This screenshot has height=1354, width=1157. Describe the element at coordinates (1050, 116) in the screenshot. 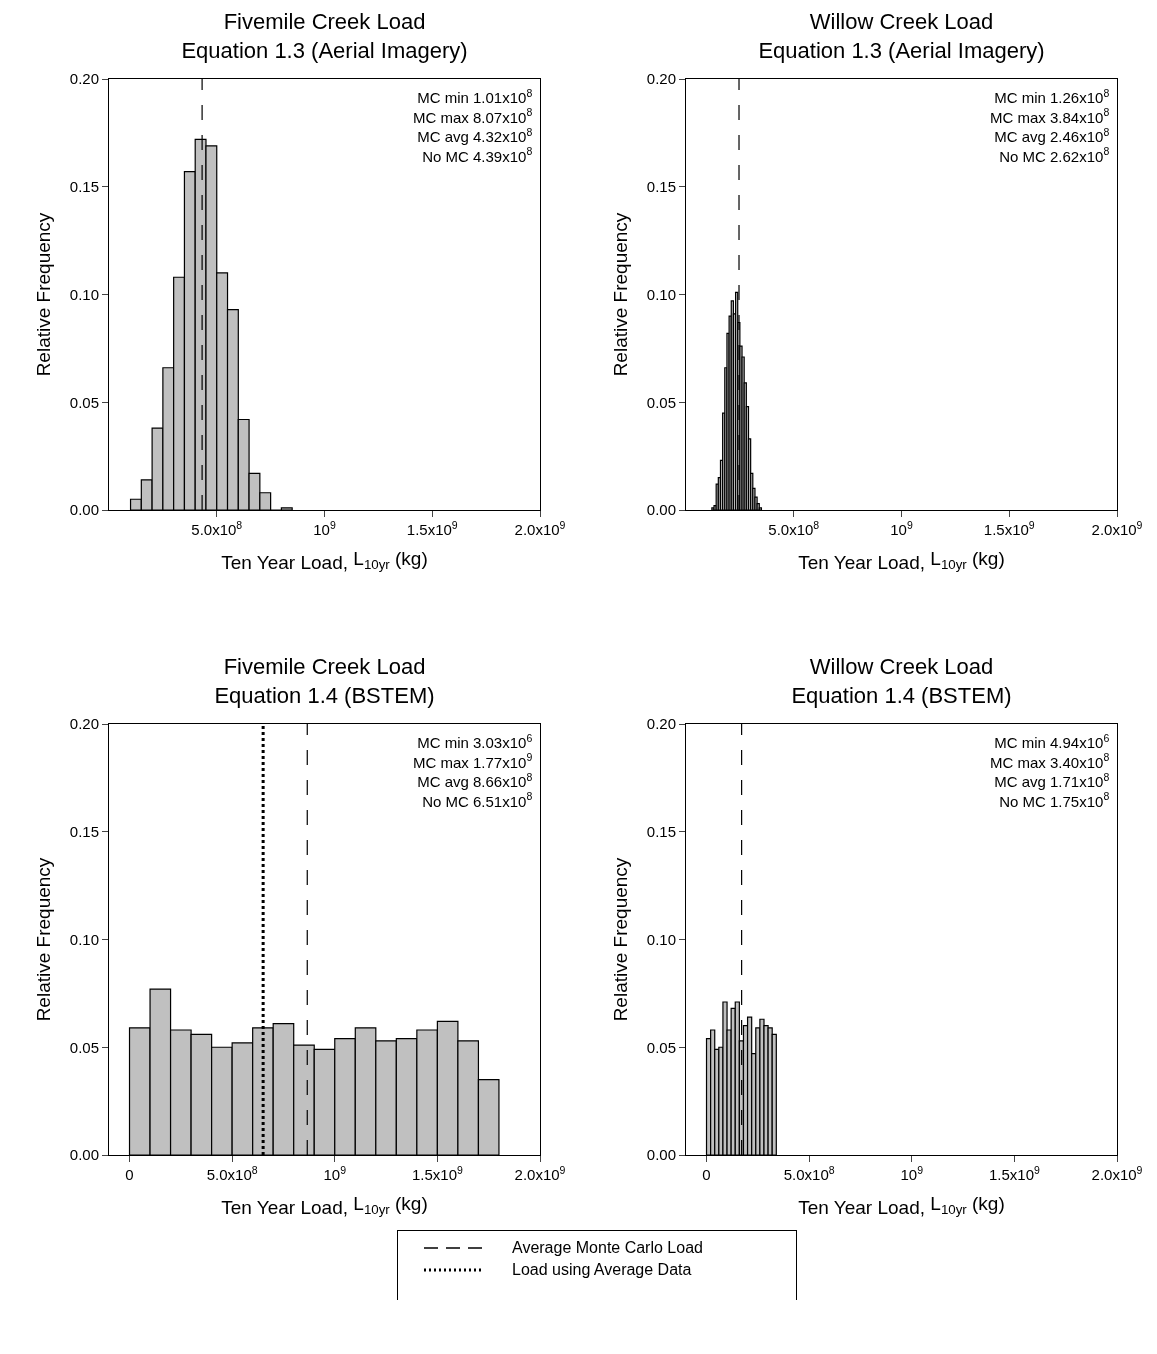

I see `annotation: MC max 3.84x10$^{8}$` at that location.